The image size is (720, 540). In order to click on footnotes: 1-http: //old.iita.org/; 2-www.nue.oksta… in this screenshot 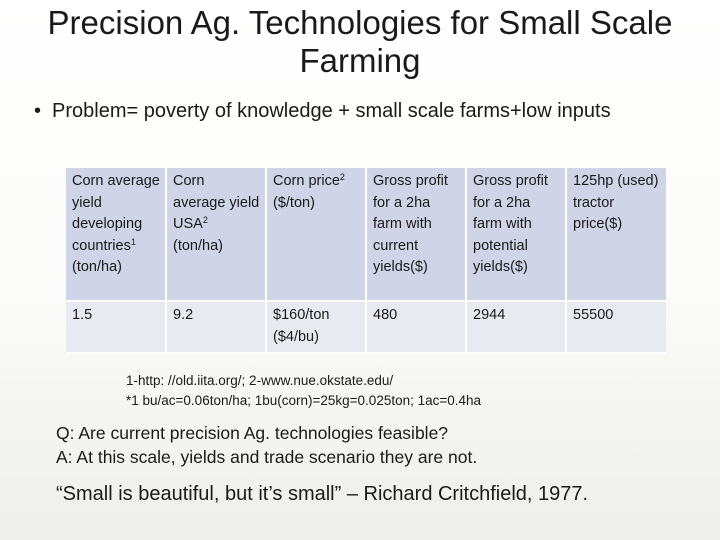, I will do `click(386, 391)`.